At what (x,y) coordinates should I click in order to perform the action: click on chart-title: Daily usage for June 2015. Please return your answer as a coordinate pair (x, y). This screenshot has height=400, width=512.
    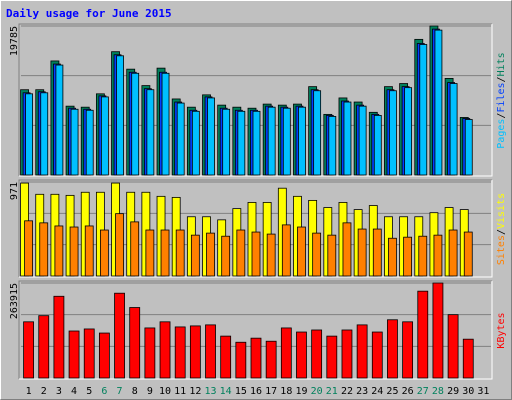
    Looking at the image, I should click on (89, 13).